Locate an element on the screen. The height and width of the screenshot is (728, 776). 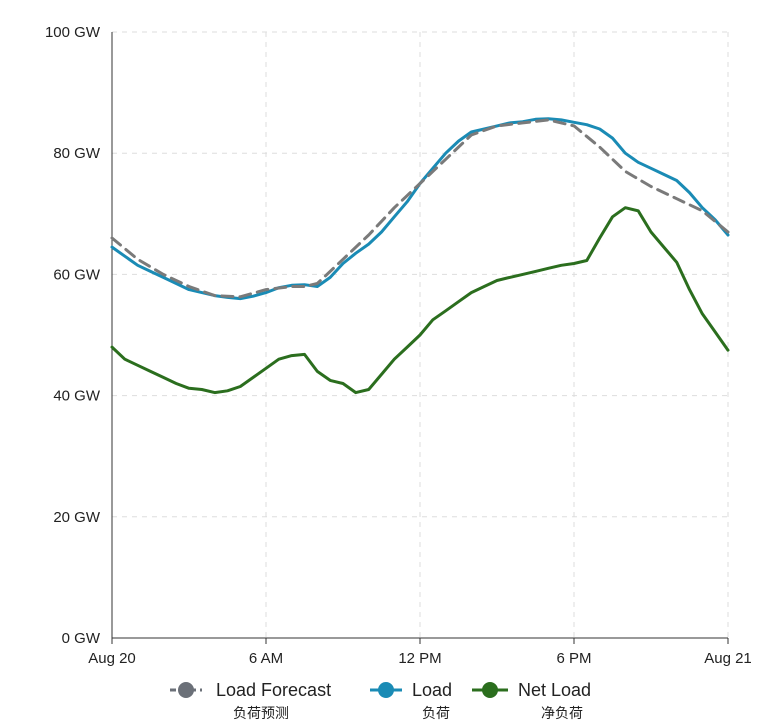
legend-sublabel: 负荷预测 is located at coordinates (261, 714).